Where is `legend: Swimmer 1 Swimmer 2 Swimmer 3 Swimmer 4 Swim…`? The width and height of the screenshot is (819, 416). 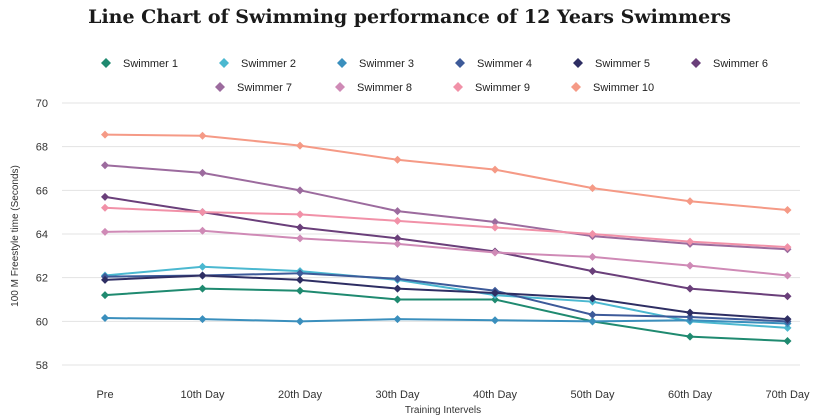 legend: Swimmer 1 Swimmer 2 Swimmer 3 Swimmer 4 Swim… is located at coordinates (434, 76).